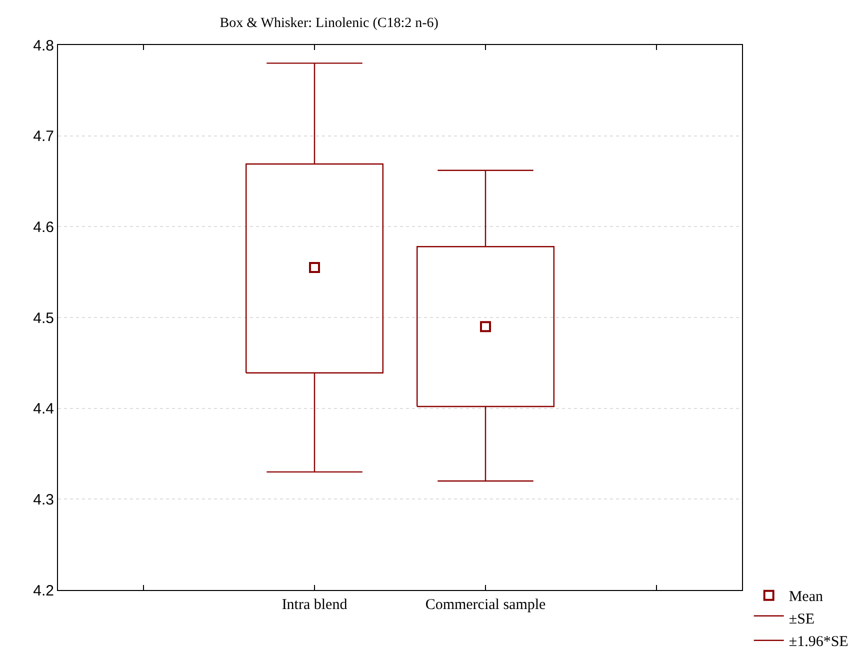 The width and height of the screenshot is (866, 669). I want to click on chart-title: Box & Whisker: Linolenic (C18:2 n-6), so click(329, 23).